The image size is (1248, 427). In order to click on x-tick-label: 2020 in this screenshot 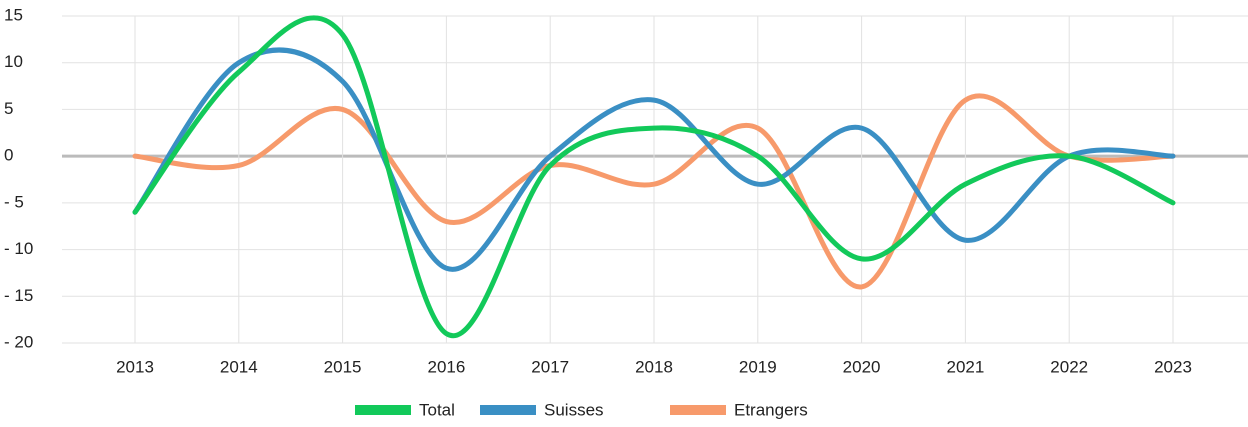, I will do `click(862, 366)`.